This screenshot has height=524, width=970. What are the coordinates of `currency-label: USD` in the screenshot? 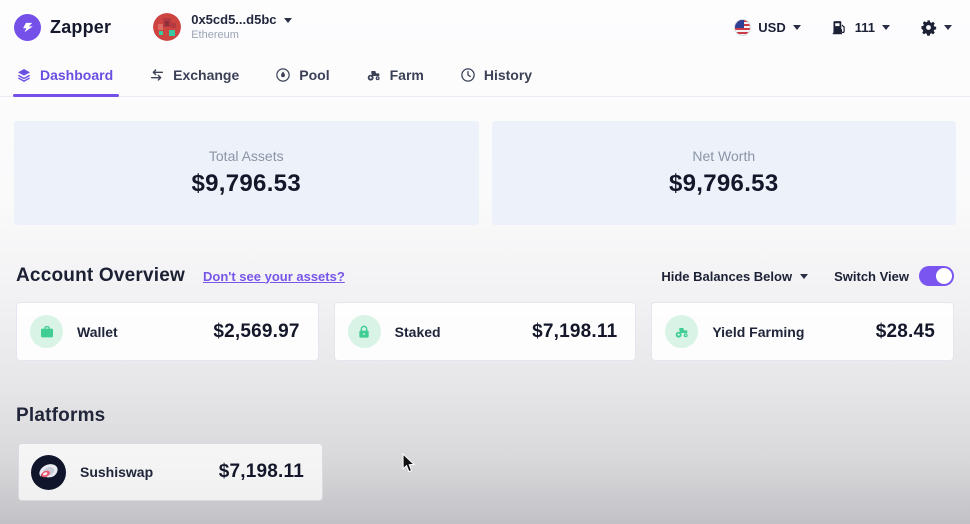 It's located at (772, 27).